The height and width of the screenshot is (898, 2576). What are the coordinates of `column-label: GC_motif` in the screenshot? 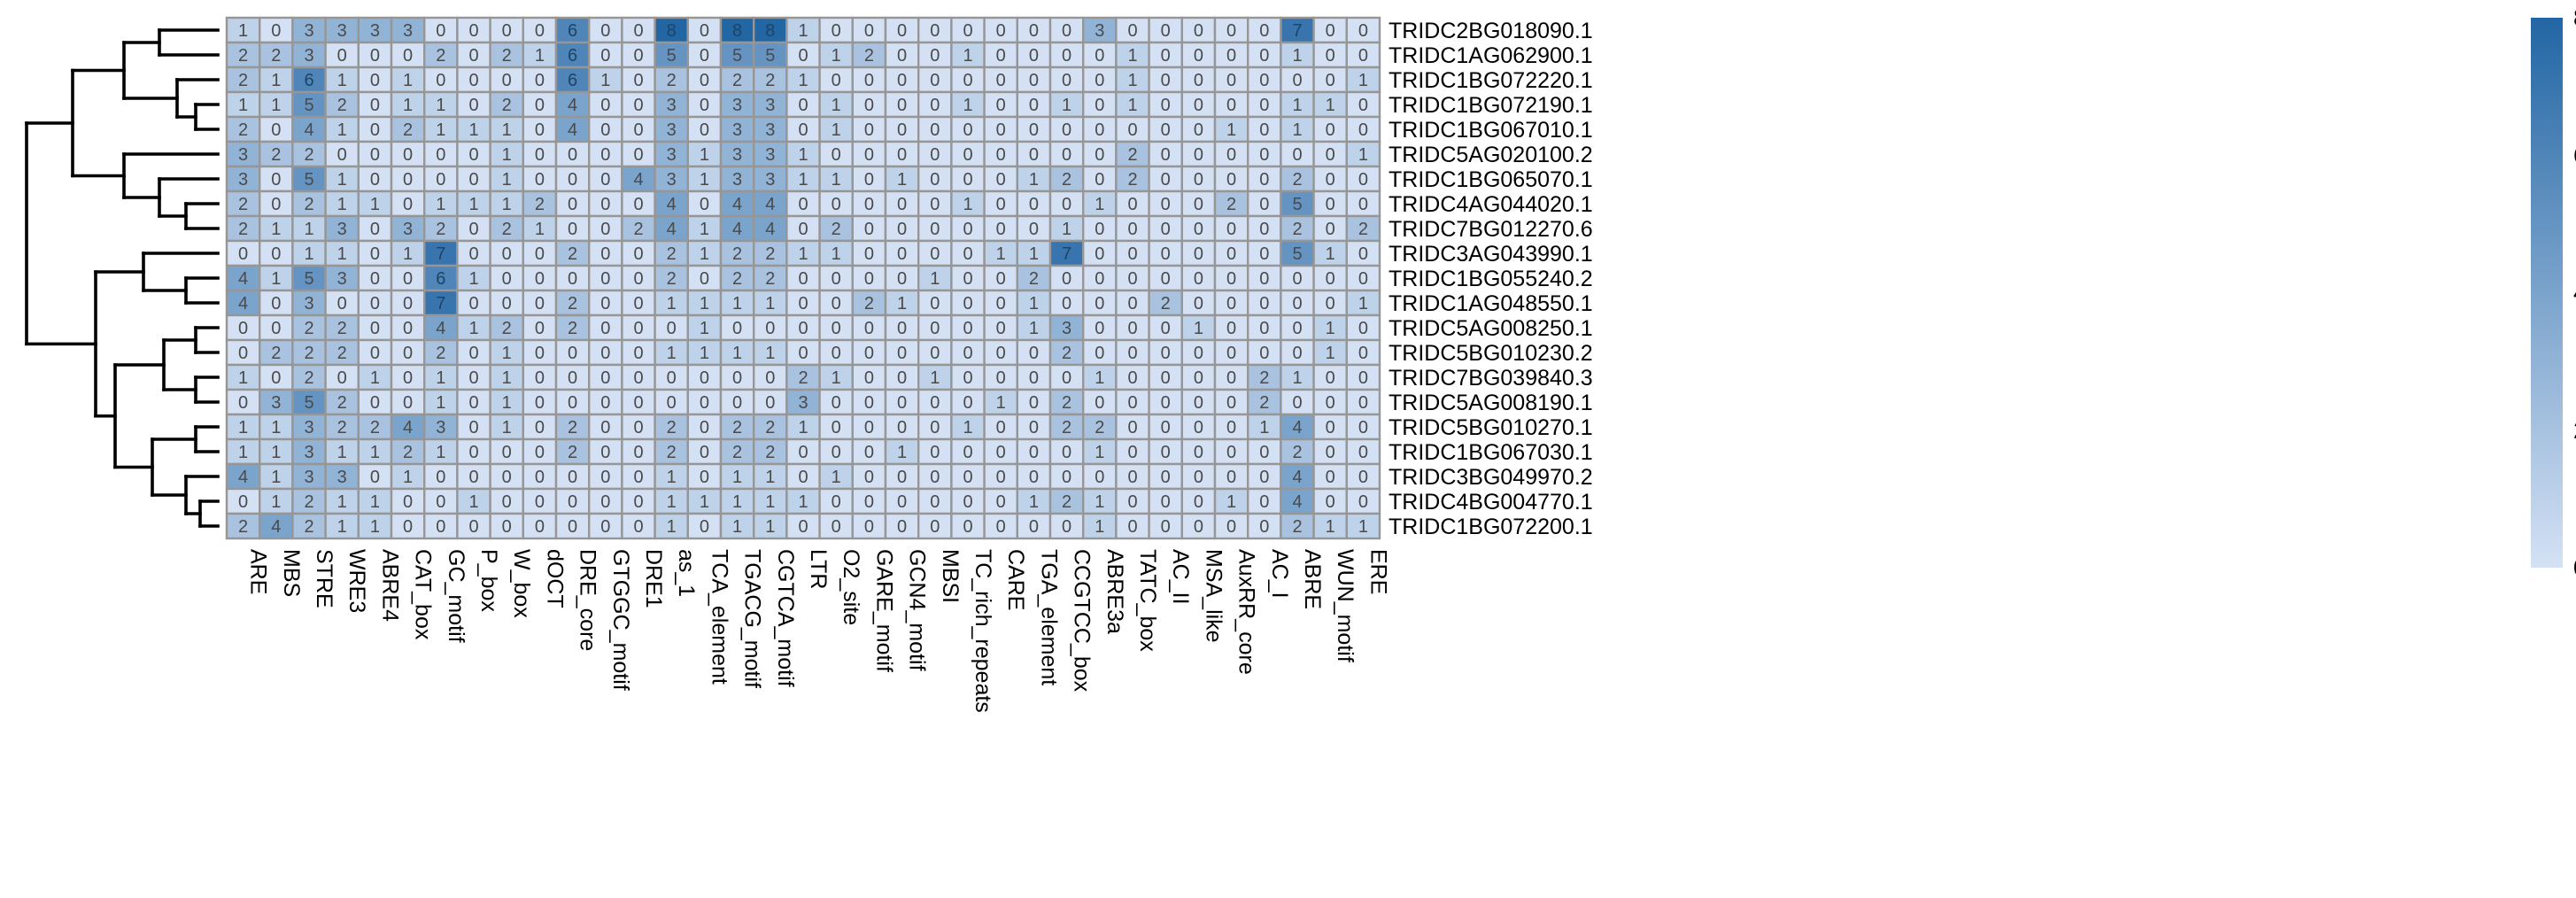 It's located at (456, 596).